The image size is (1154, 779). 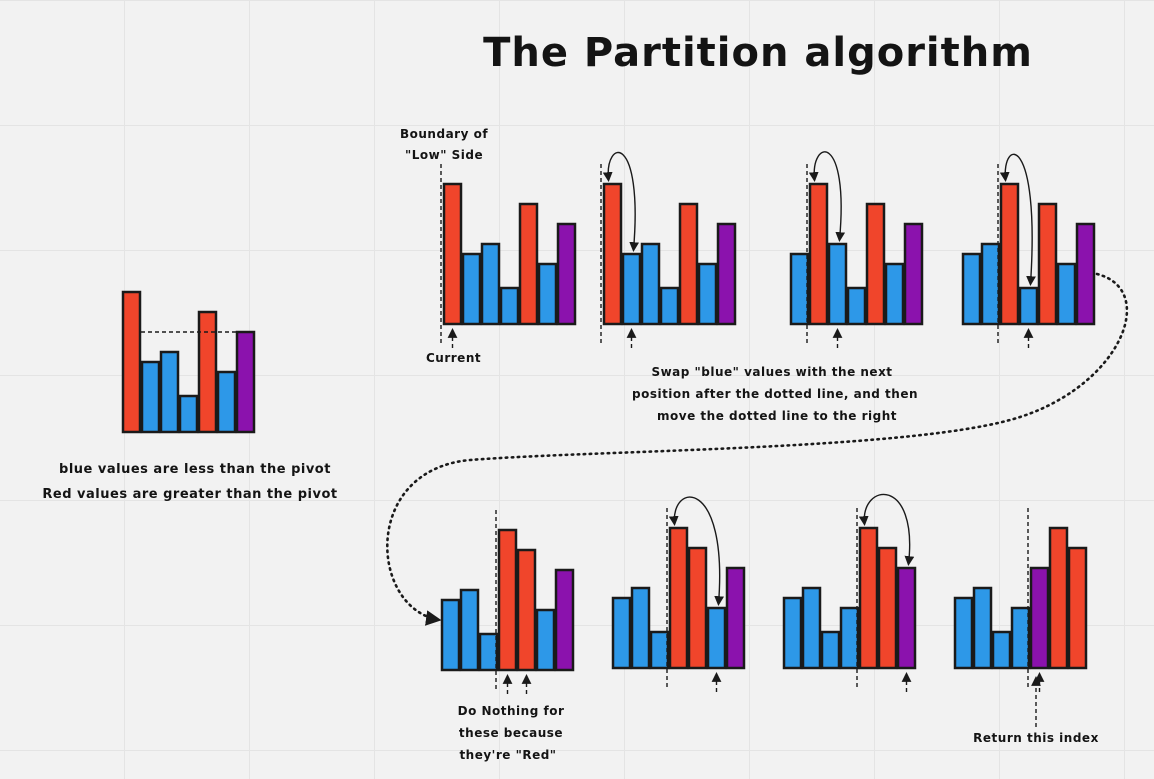 What do you see at coordinates (444, 134) in the screenshot?
I see `boundary-label-line1: Boundary of` at bounding box center [444, 134].